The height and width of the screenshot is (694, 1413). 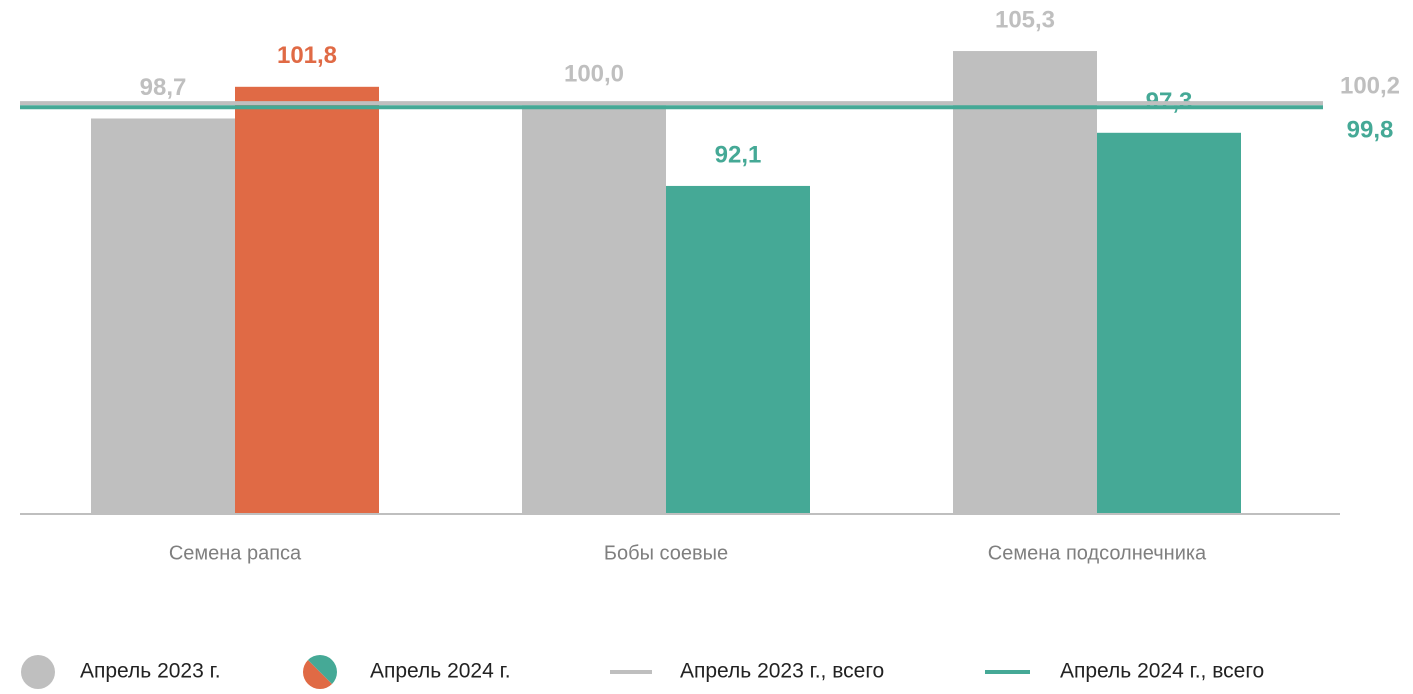 I want to click on value-label: 105,3, so click(x=1025, y=19).